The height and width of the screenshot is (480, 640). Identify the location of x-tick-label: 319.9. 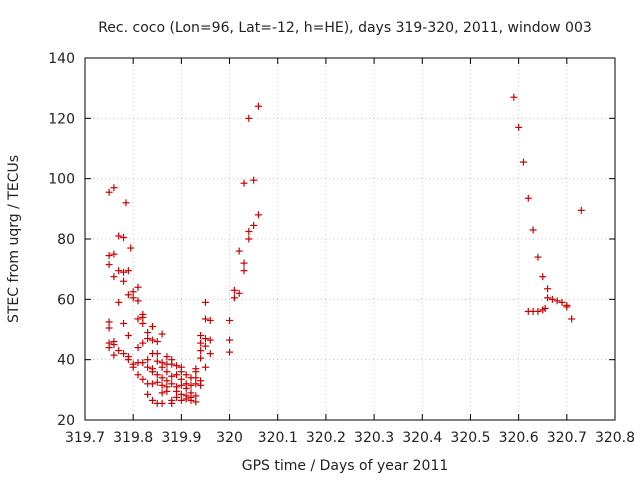
(181, 438).